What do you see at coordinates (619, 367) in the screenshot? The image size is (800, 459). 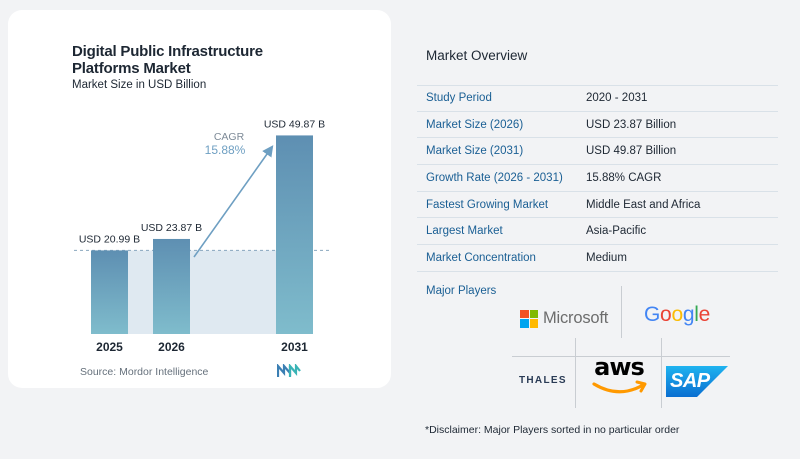 I see `aws-wordmark: aws` at bounding box center [619, 367].